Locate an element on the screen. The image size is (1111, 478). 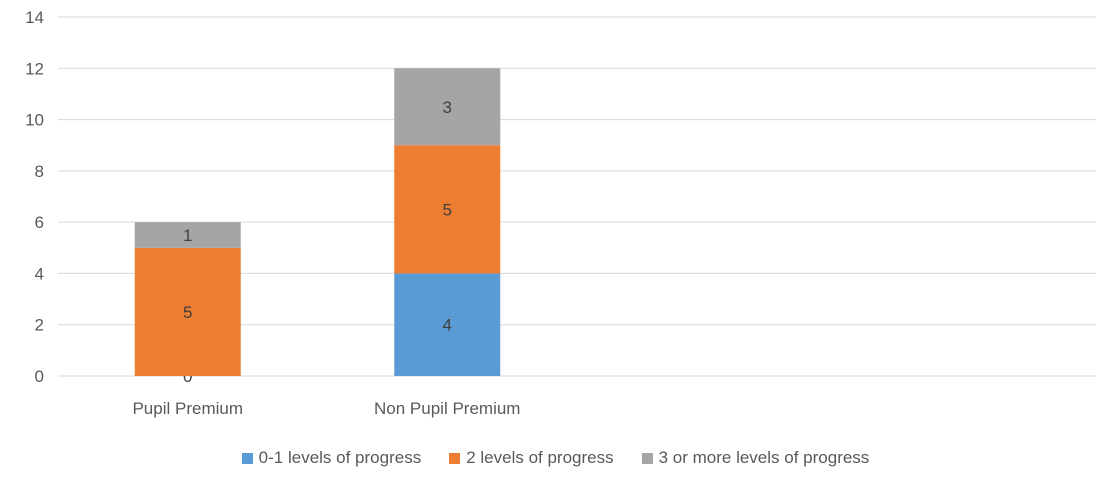
x-tick-label: Non Pupil Premium is located at coordinates (447, 408).